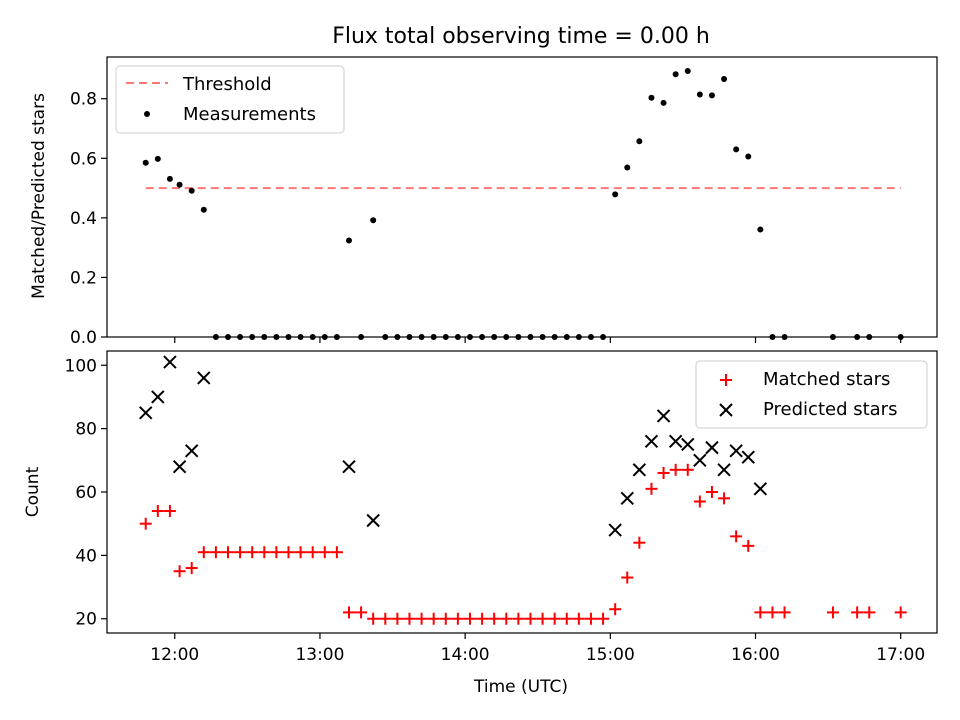 This screenshot has width=960, height=720. I want to click on x-tick-label: 12:00, so click(174, 655).